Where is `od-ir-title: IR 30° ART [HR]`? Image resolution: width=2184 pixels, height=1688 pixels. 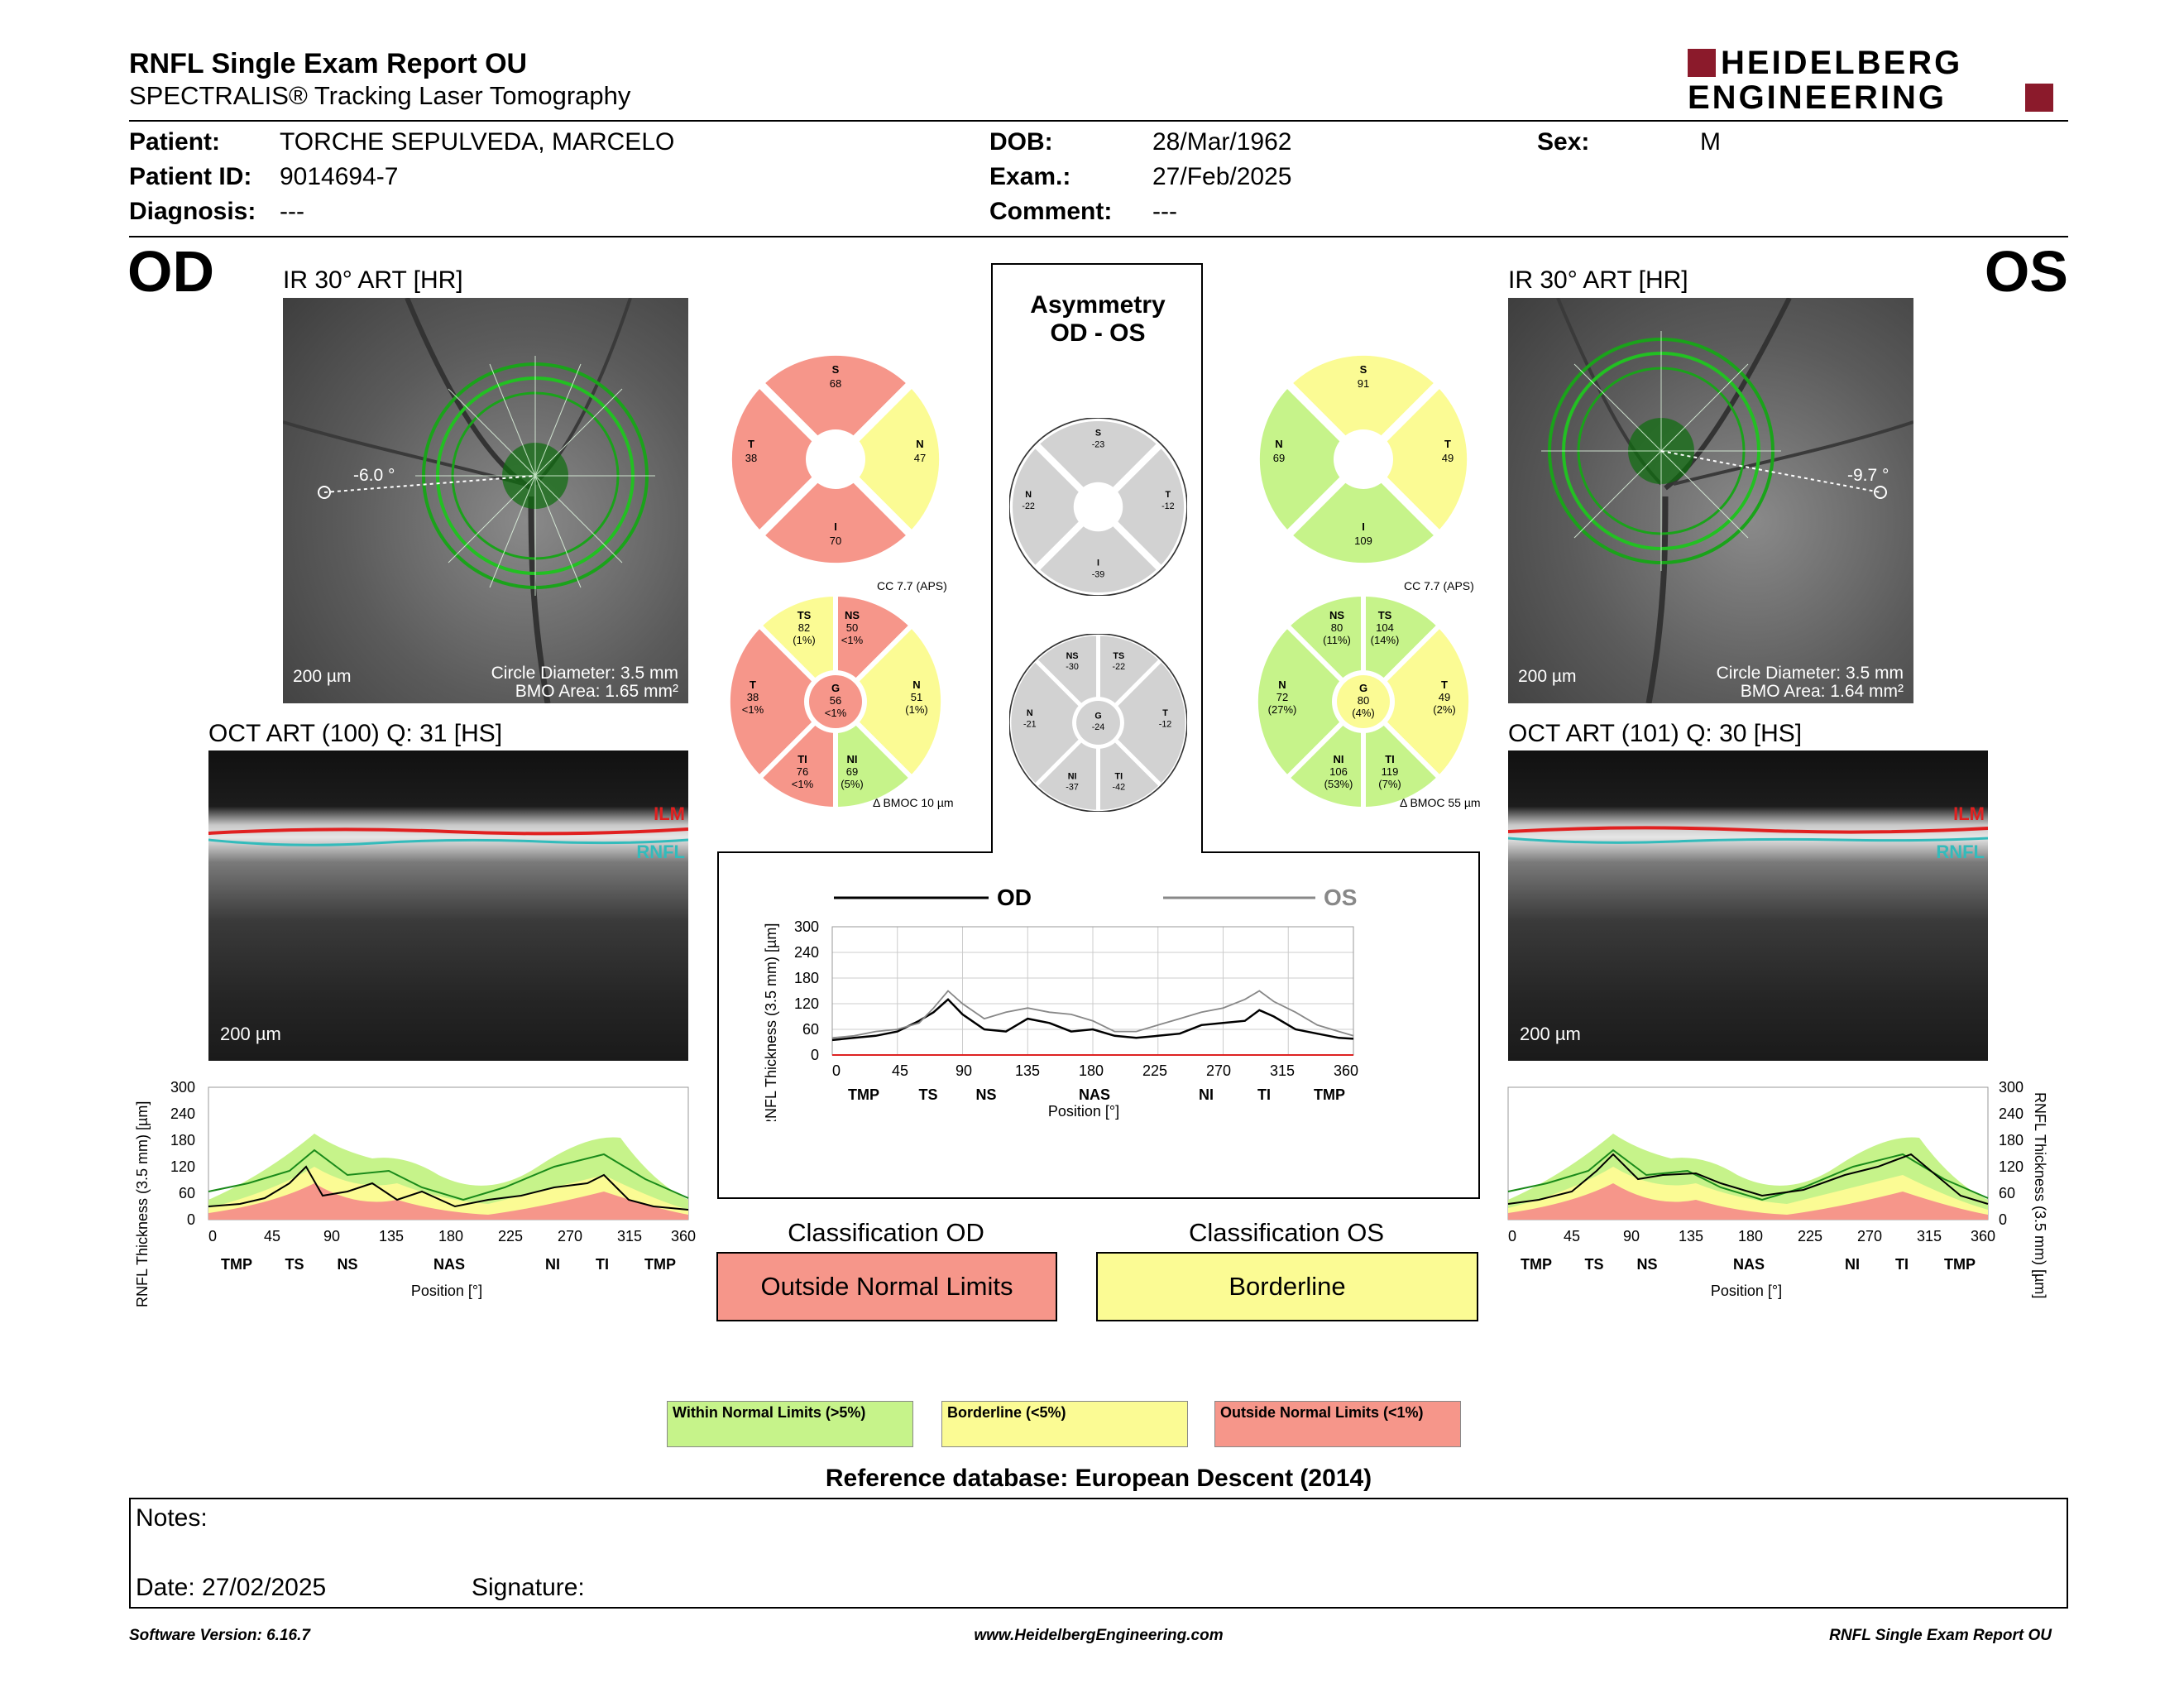 od-ir-title: IR 30° ART [HR] is located at coordinates (373, 280).